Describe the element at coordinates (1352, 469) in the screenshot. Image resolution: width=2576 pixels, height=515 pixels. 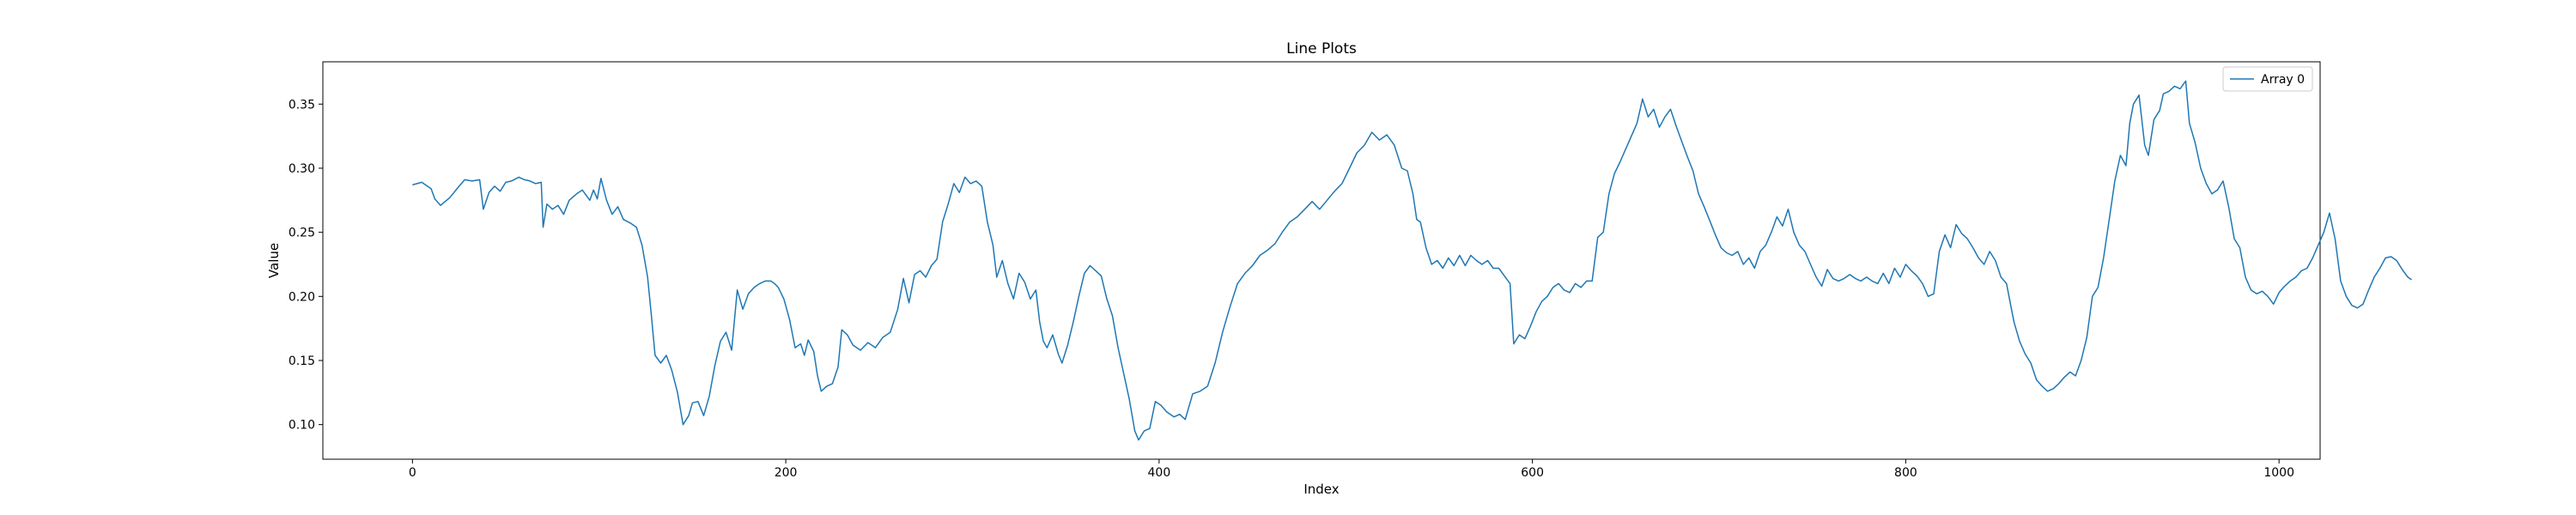
I see `x-axis-ticks: 0 200 400 600 800 1000` at that location.